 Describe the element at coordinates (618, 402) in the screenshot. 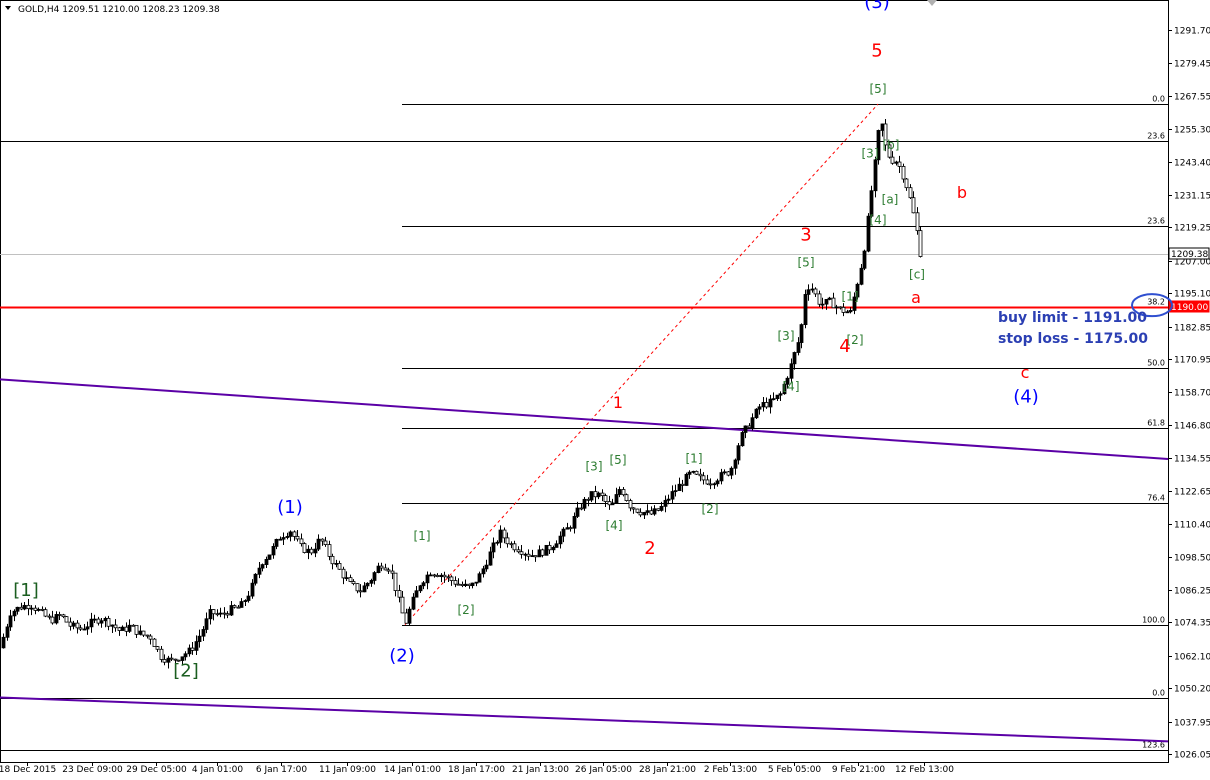

I see `wave-label: 1` at that location.